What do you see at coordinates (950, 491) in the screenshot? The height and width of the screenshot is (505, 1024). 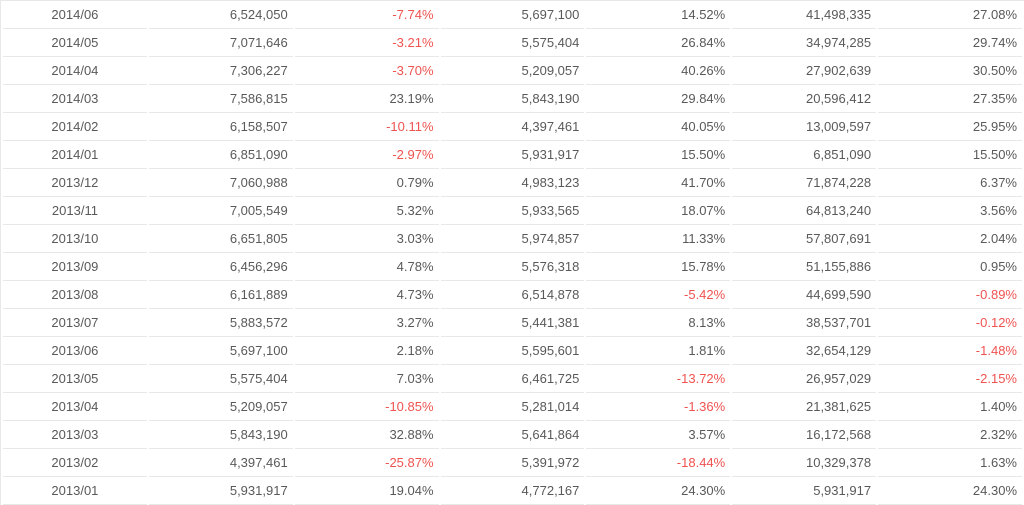 I see `cell-percent-3: 24.30%` at bounding box center [950, 491].